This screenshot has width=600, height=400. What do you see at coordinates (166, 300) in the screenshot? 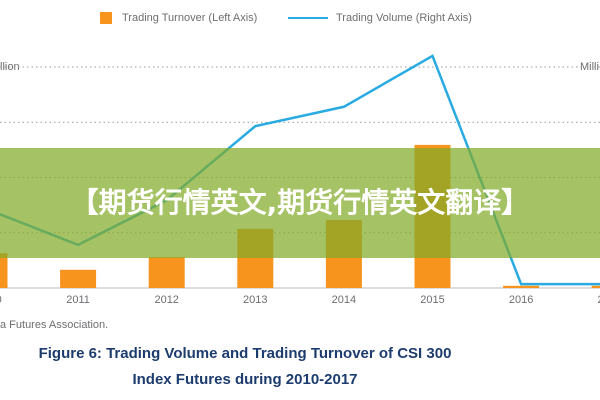
I see `x-tick-label: 2012` at bounding box center [166, 300].